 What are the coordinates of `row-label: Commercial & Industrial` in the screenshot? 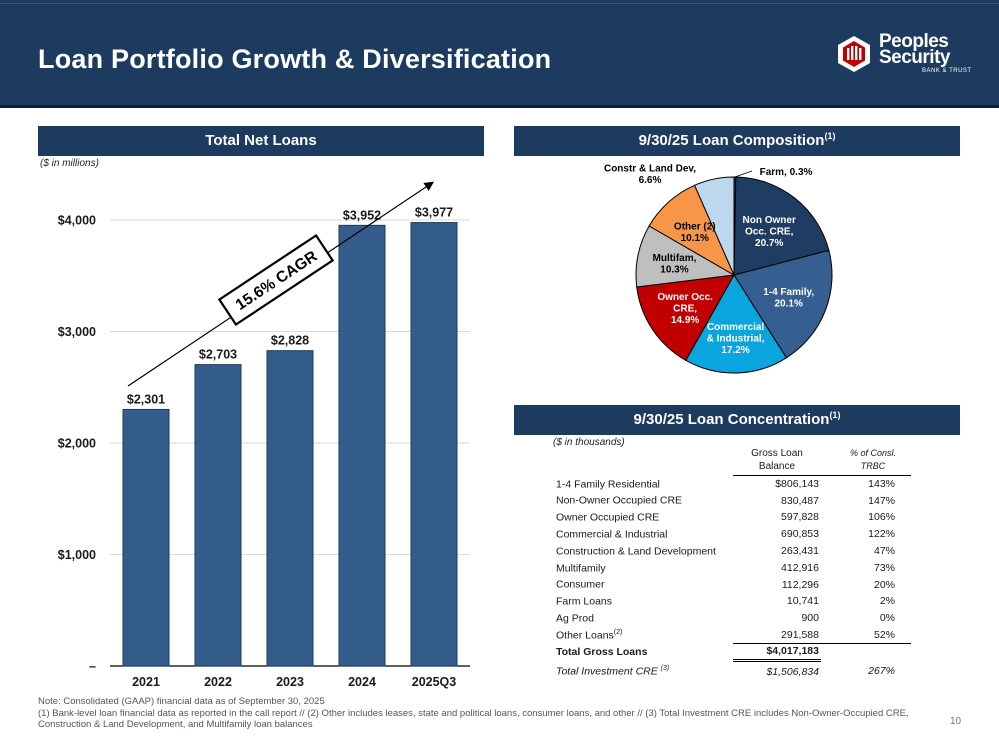 It's located at (643, 534).